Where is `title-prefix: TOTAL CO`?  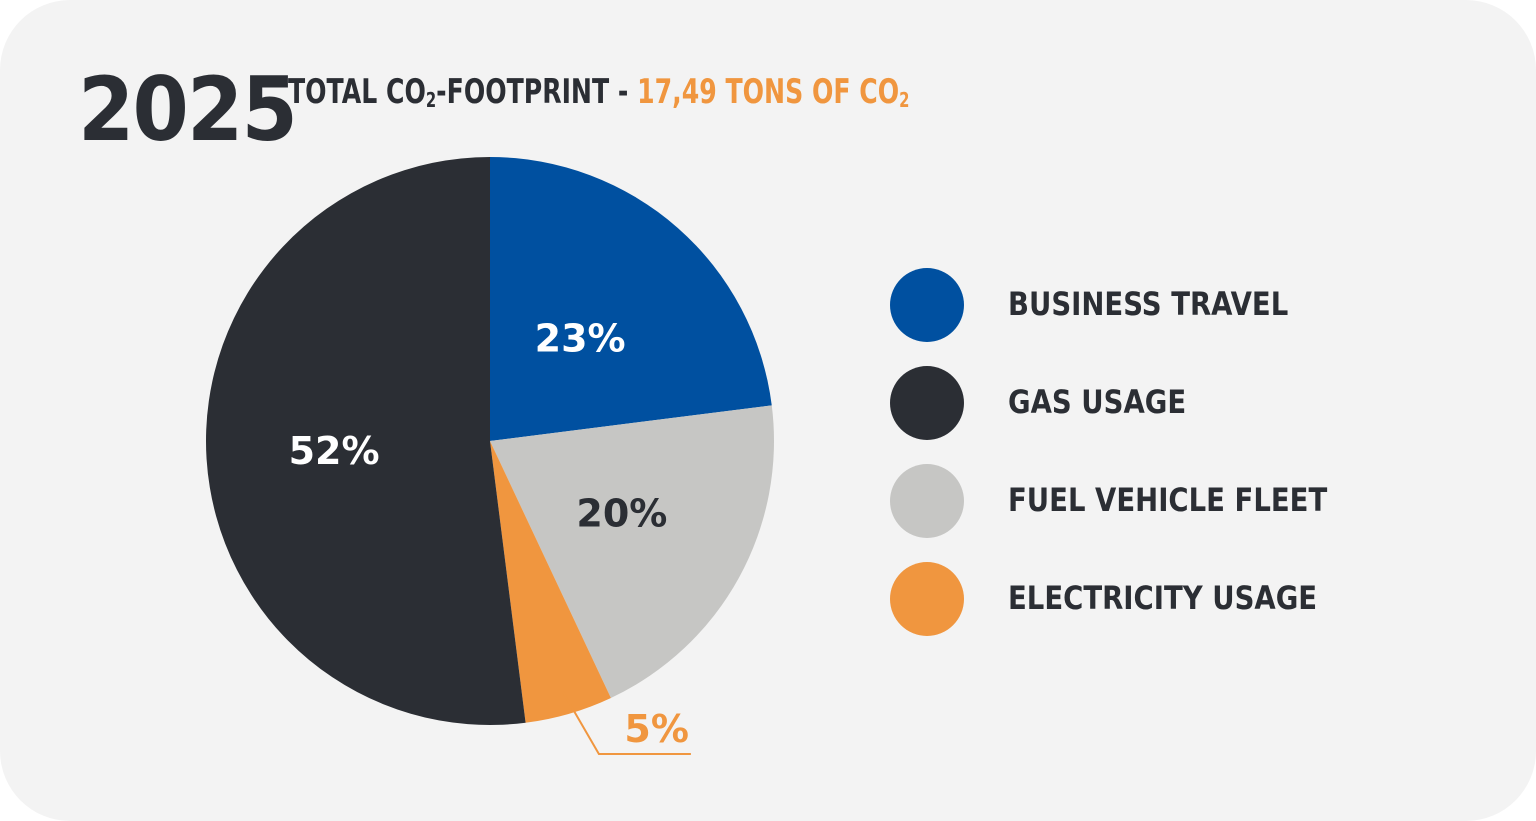
title-prefix: TOTAL CO is located at coordinates (357, 92).